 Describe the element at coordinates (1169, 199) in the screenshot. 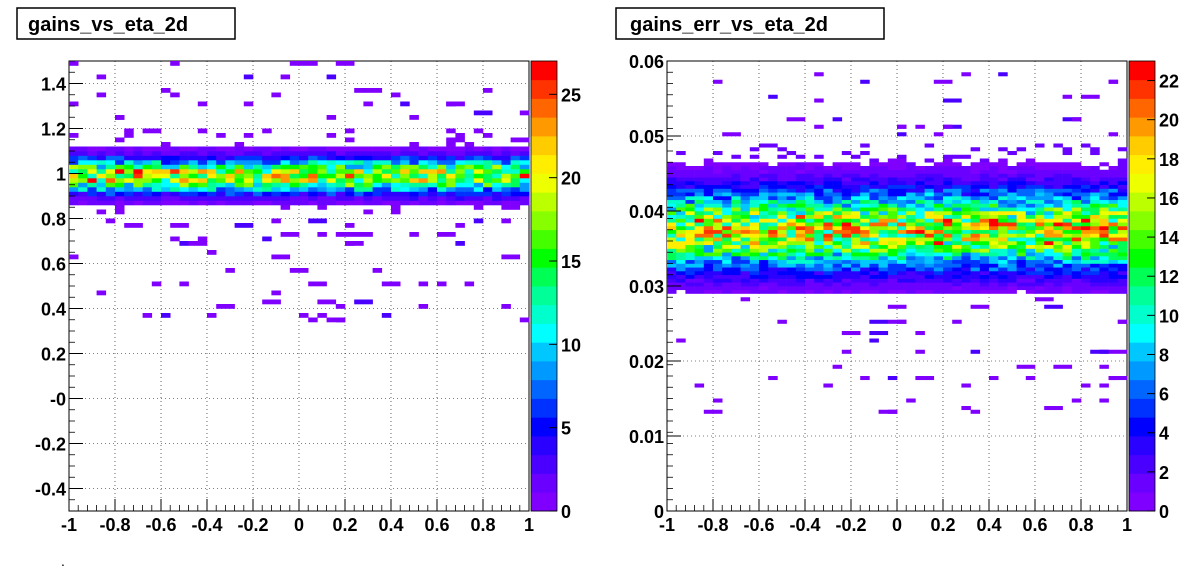

I see `colorbar-tick-label: 16` at that location.